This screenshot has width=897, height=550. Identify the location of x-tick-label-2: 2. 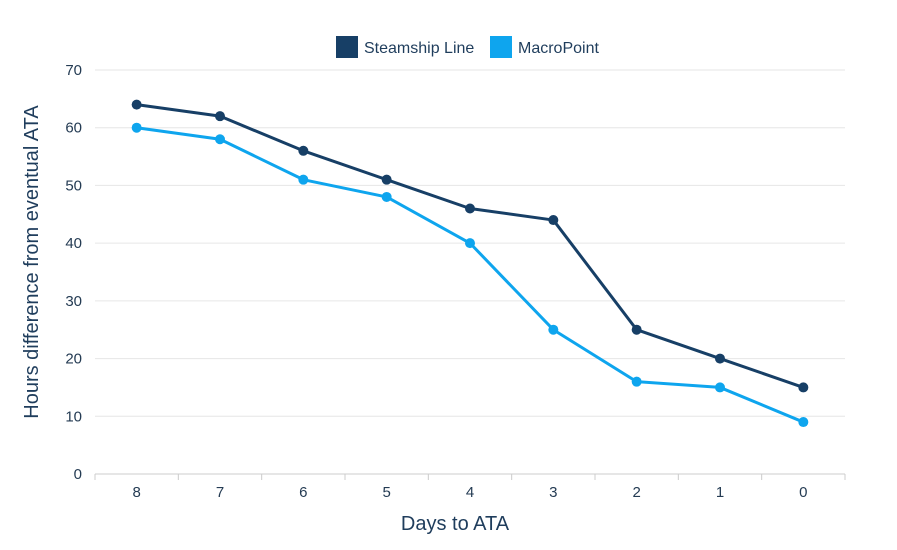
(636, 492).